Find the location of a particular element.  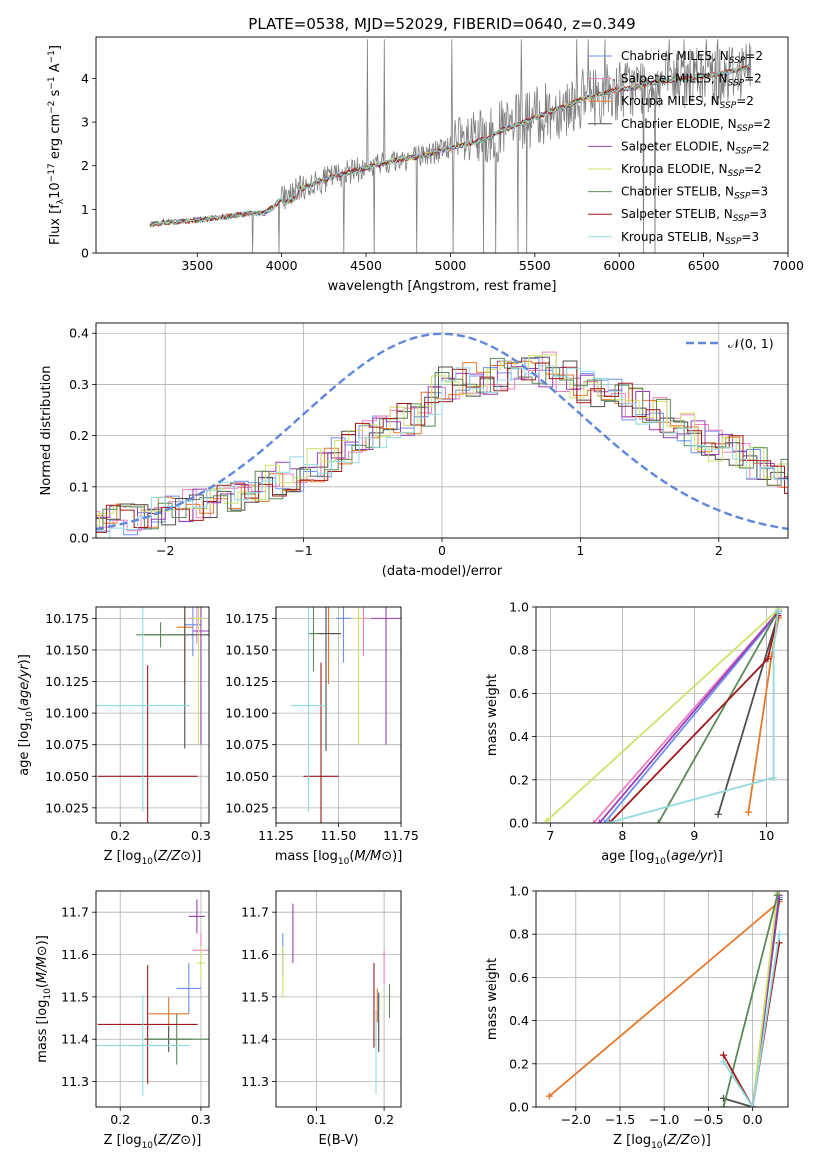

y-tick-label: 4 is located at coordinates (85, 78).